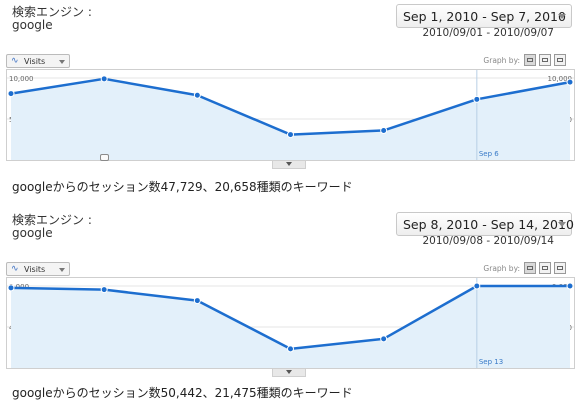  What do you see at coordinates (489, 154) in the screenshot?
I see `date-marker-label: Sep 6` at bounding box center [489, 154].